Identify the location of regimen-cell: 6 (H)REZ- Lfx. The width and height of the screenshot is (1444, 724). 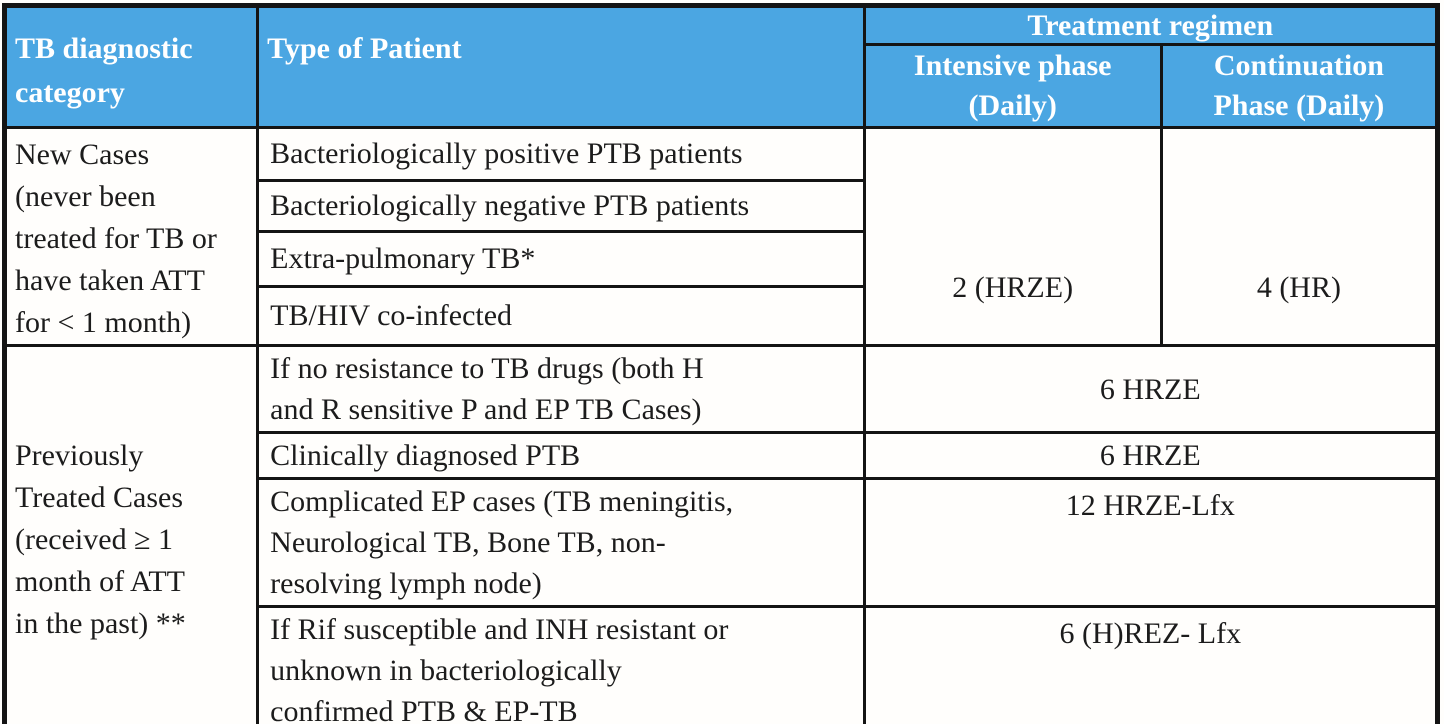
(1151, 664).